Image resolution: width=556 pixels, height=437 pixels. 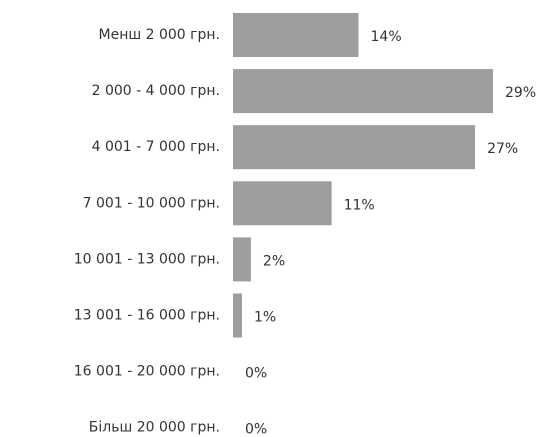 What do you see at coordinates (154, 428) in the screenshot?
I see `category-label: Більш 20 000 грн.` at bounding box center [154, 428].